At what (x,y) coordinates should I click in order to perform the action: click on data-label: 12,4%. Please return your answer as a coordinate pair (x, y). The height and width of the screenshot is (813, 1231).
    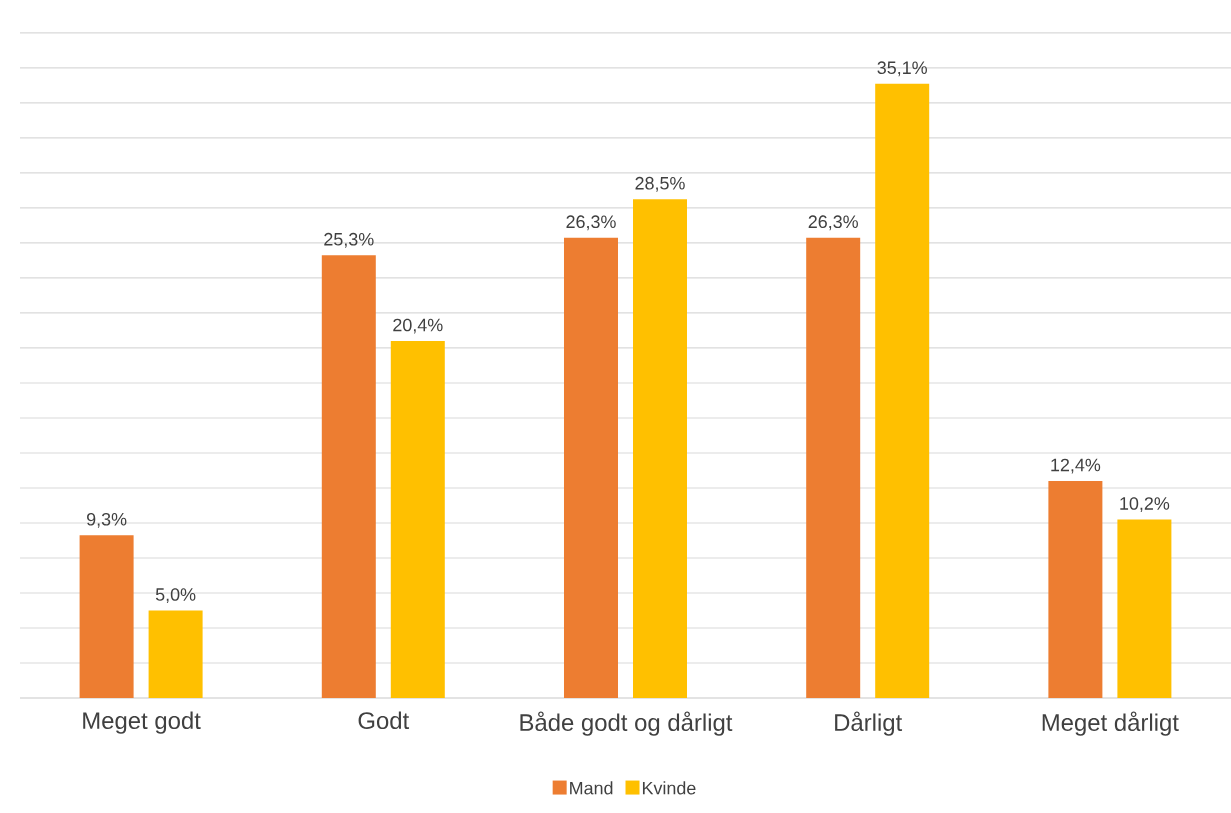
    Looking at the image, I should click on (1076, 466).